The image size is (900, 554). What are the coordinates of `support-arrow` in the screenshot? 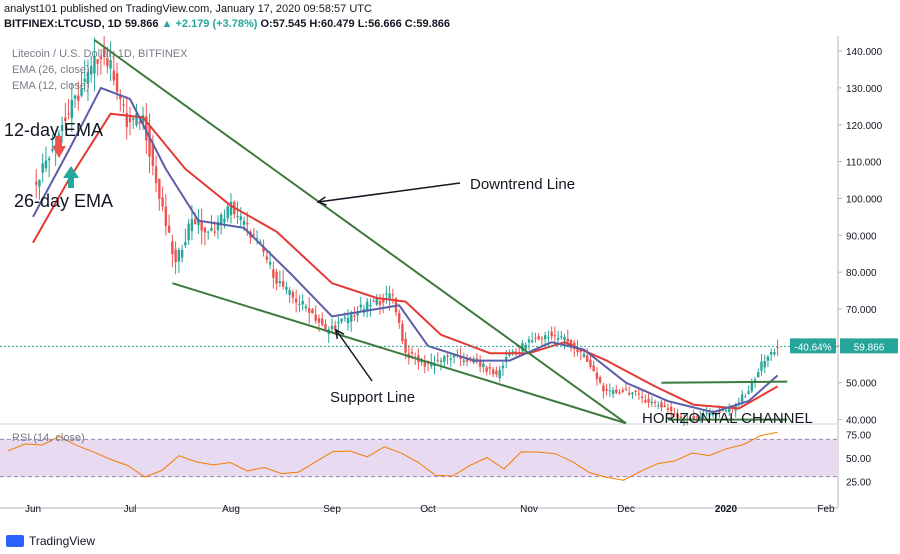 It's located at (354, 355).